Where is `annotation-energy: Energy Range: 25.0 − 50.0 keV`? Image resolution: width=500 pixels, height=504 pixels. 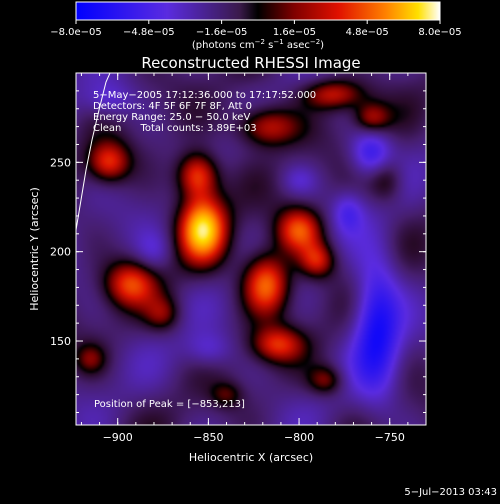
annotation-energy: Energy Range: 25.0 − 50.0 keV is located at coordinates (171, 117).